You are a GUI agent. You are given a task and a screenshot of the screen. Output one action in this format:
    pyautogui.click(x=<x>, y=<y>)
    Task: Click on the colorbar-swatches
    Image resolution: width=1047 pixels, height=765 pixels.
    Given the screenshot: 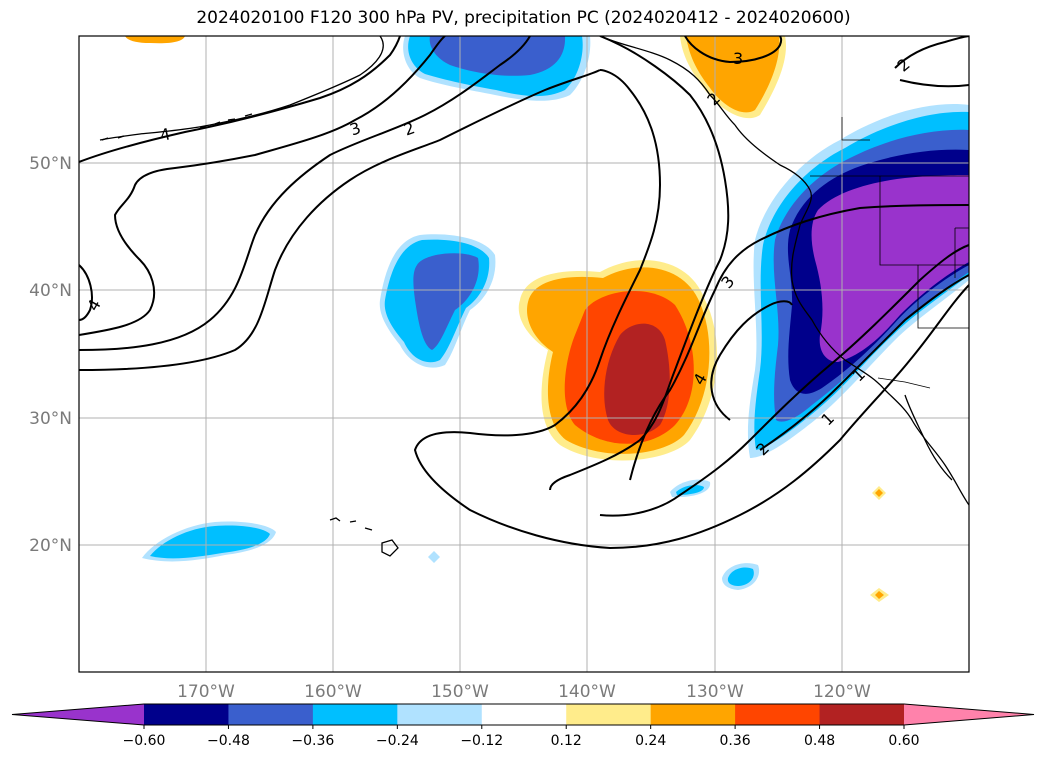 What is the action you would take?
    pyautogui.click(x=523, y=714)
    